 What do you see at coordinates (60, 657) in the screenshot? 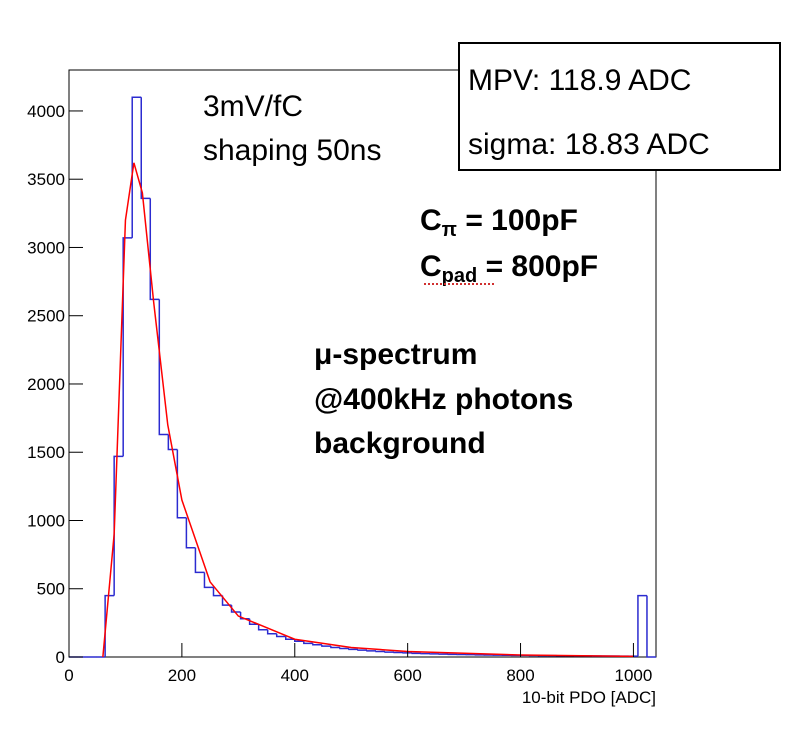
I see `y-tick-label: 0` at bounding box center [60, 657].